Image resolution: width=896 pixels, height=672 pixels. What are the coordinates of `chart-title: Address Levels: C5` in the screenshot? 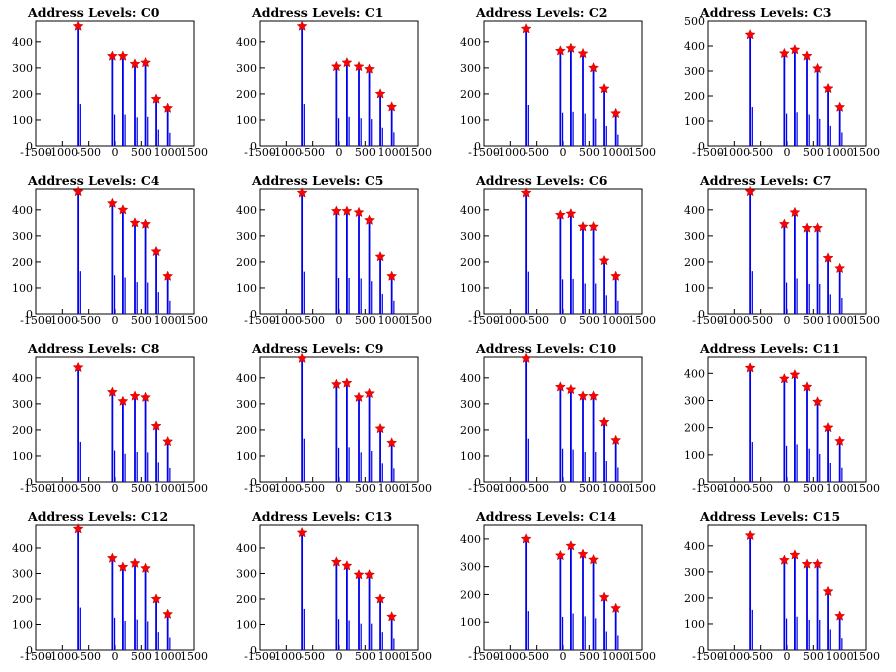 It's located at (318, 180).